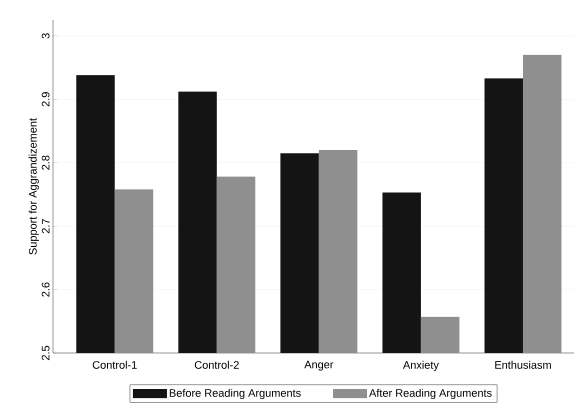 This screenshot has width=576, height=412. I want to click on y-tick-label: 3, so click(46, 35).